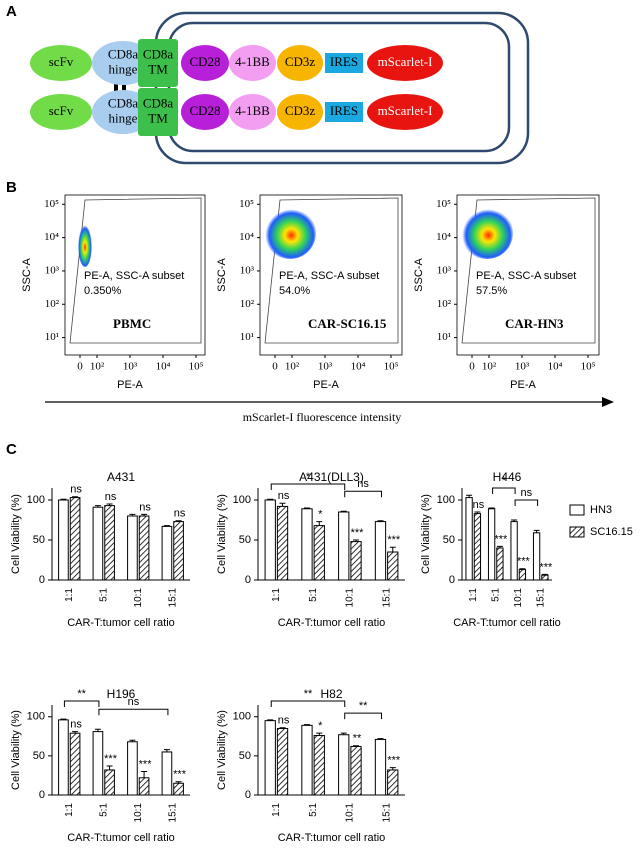  I want to click on y-tick-label: 10⁵, so click(246, 204).